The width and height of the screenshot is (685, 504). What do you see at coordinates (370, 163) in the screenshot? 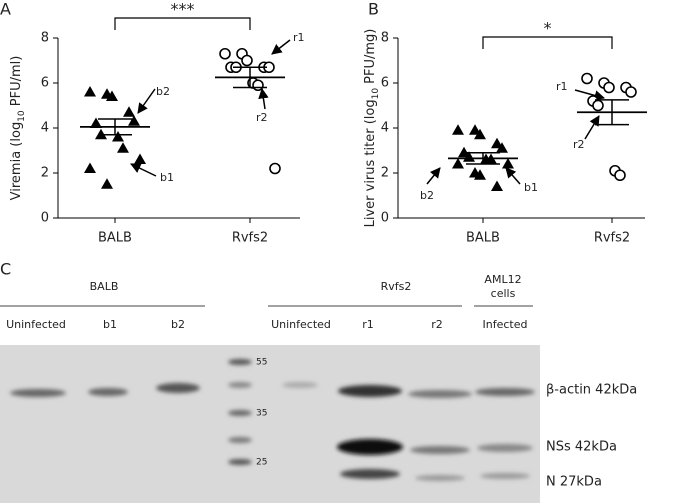
I see `y-axis-label-part: Liver virus titer (log` at bounding box center [370, 163].